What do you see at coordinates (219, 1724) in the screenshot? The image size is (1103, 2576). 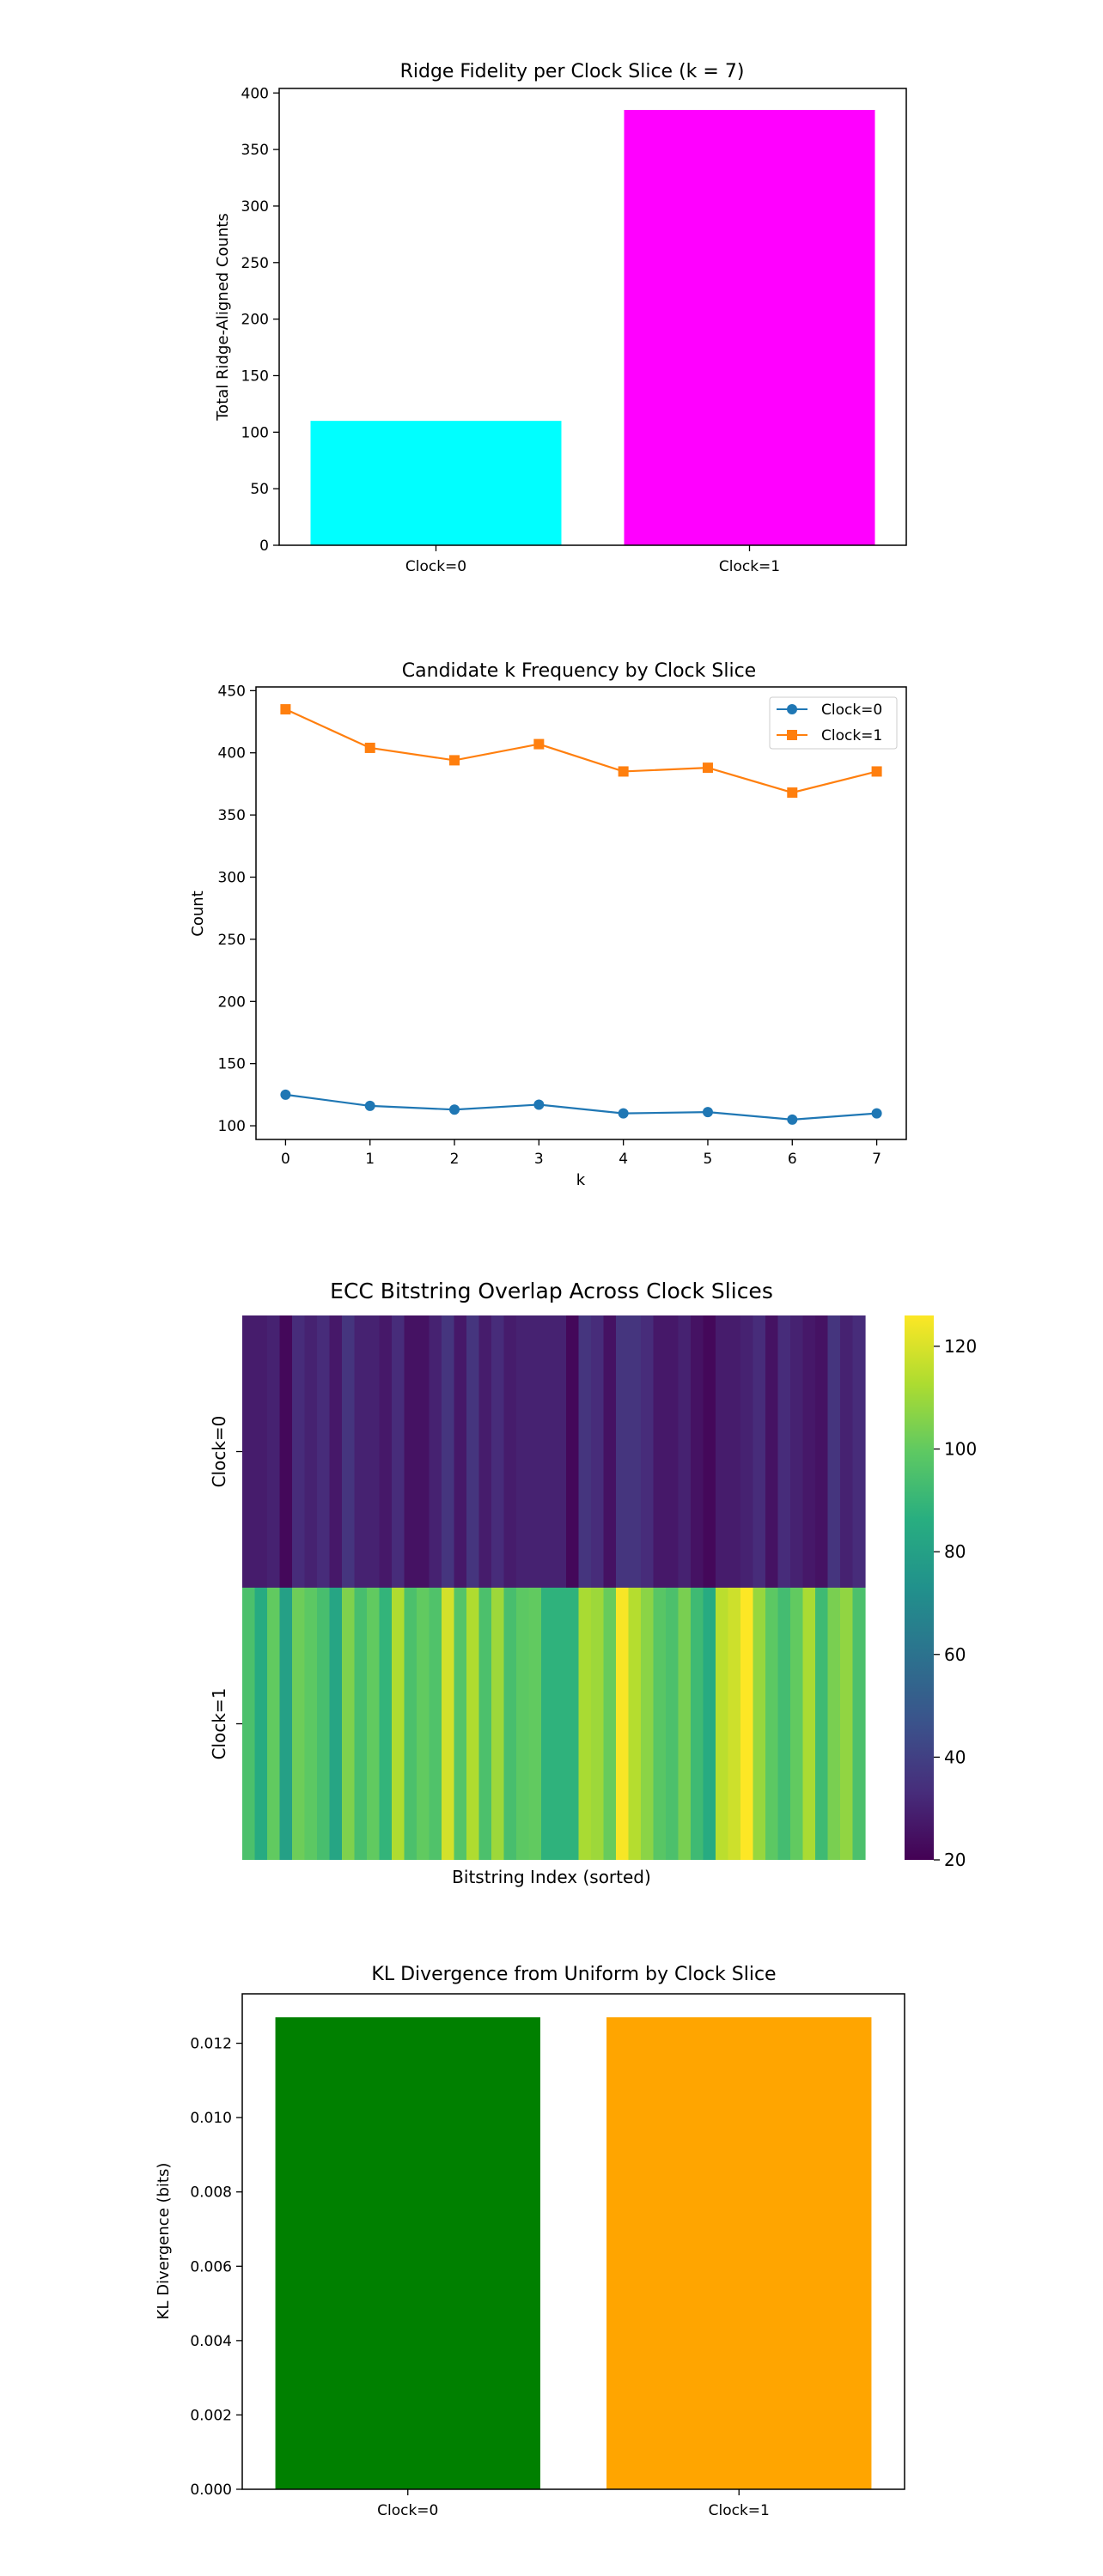 I see `row-label: Clock=1` at bounding box center [219, 1724].